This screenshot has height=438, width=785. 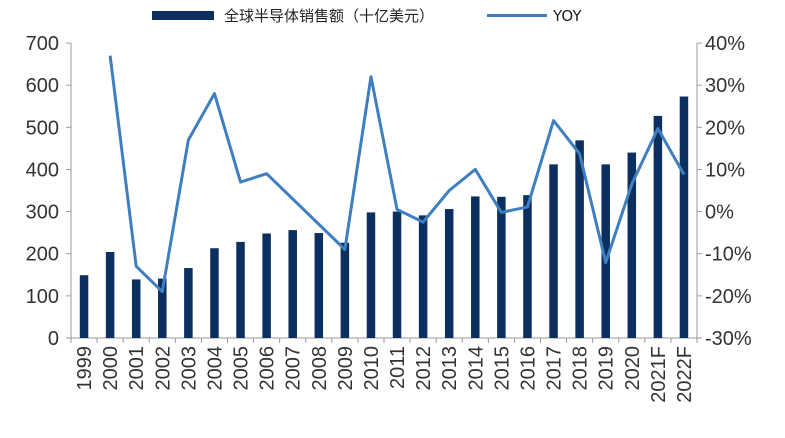 What do you see at coordinates (423, 276) in the screenshot?
I see `bar-2012` at bounding box center [423, 276].